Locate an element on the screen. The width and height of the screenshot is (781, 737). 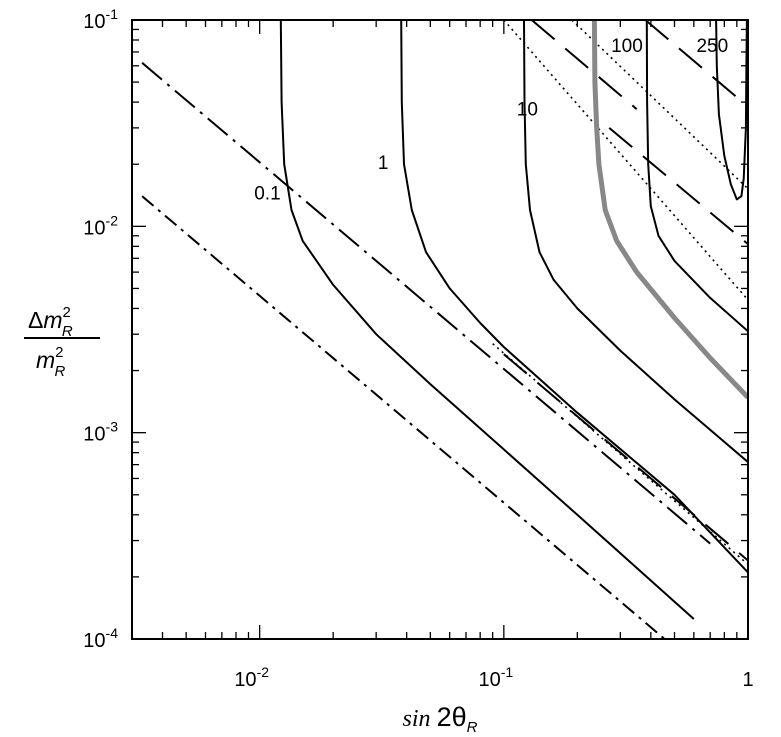
contour-label: 1 is located at coordinates (383, 163).